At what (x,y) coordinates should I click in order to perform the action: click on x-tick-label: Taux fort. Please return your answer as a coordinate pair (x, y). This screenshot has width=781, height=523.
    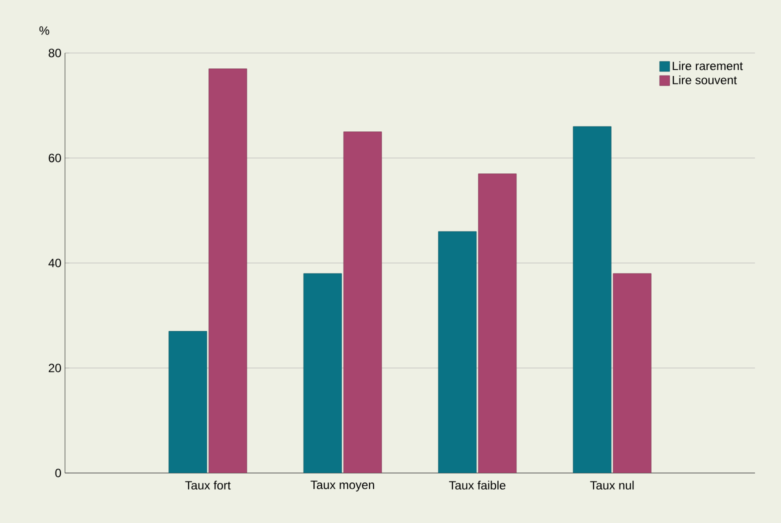
    Looking at the image, I should click on (208, 485).